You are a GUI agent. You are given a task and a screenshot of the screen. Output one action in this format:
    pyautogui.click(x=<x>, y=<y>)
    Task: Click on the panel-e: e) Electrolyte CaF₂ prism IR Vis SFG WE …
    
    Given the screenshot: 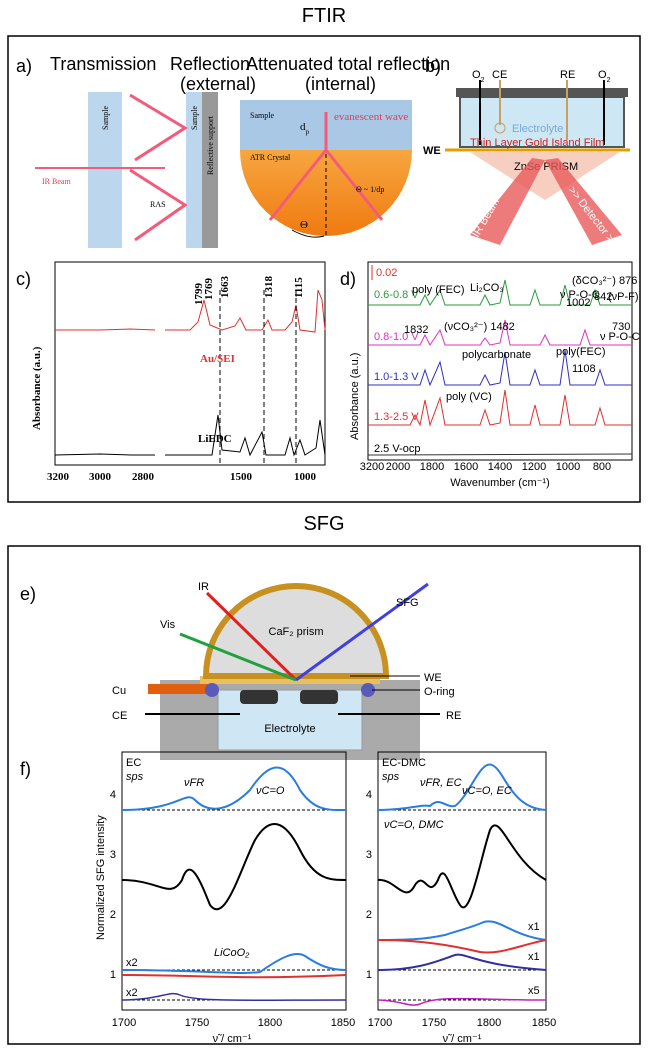 What is the action you would take?
    pyautogui.click(x=240, y=670)
    